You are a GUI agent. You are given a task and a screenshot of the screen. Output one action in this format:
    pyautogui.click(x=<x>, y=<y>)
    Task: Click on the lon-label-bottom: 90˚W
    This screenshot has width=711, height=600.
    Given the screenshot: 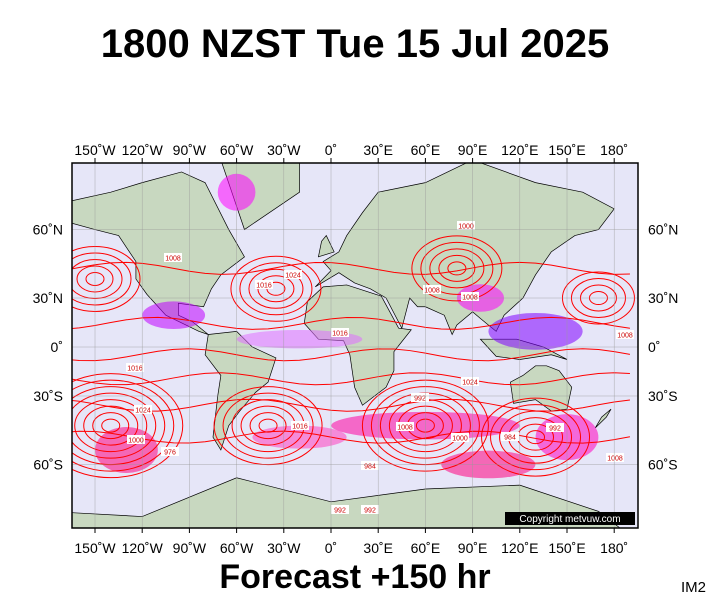 What is the action you would take?
    pyautogui.click(x=190, y=548)
    